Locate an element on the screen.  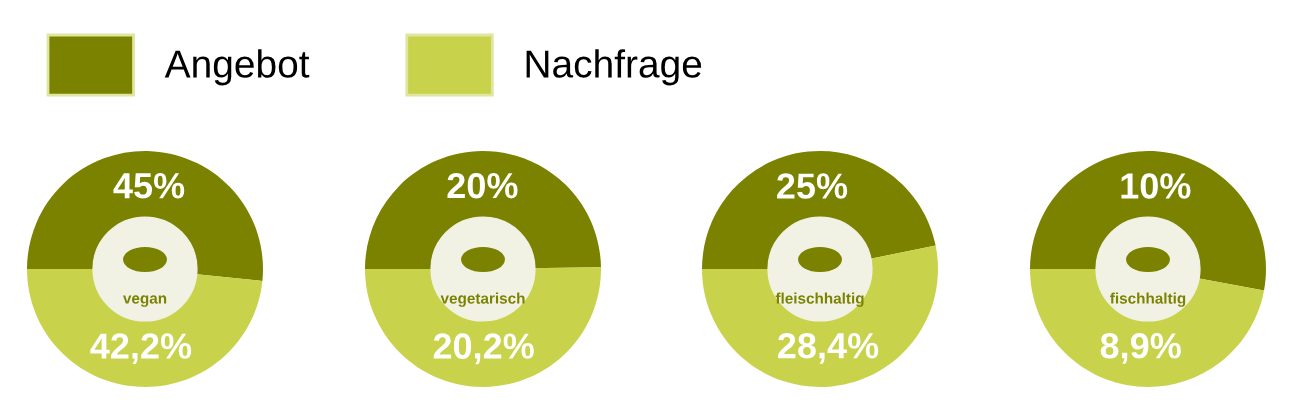
text: vegetarisch is located at coordinates (482, 299).